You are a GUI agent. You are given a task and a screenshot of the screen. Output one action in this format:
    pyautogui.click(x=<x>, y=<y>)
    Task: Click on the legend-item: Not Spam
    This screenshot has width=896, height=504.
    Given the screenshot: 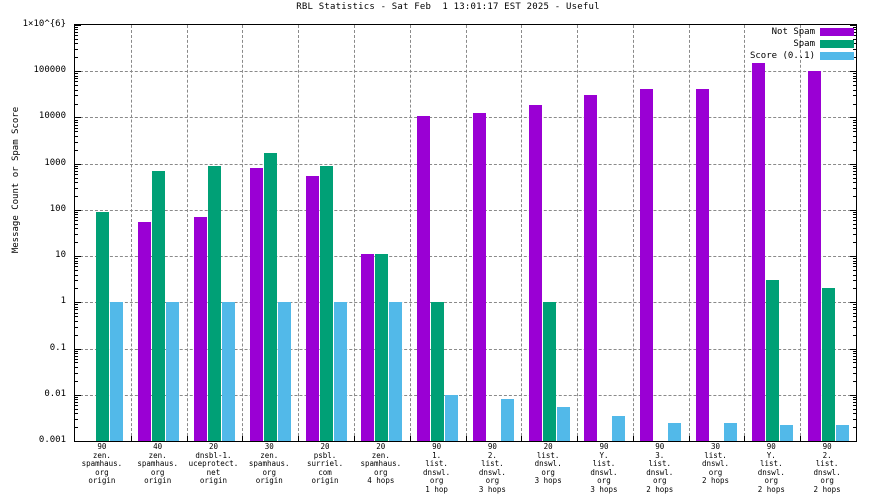 What is the action you would take?
    pyautogui.click(x=802, y=32)
    